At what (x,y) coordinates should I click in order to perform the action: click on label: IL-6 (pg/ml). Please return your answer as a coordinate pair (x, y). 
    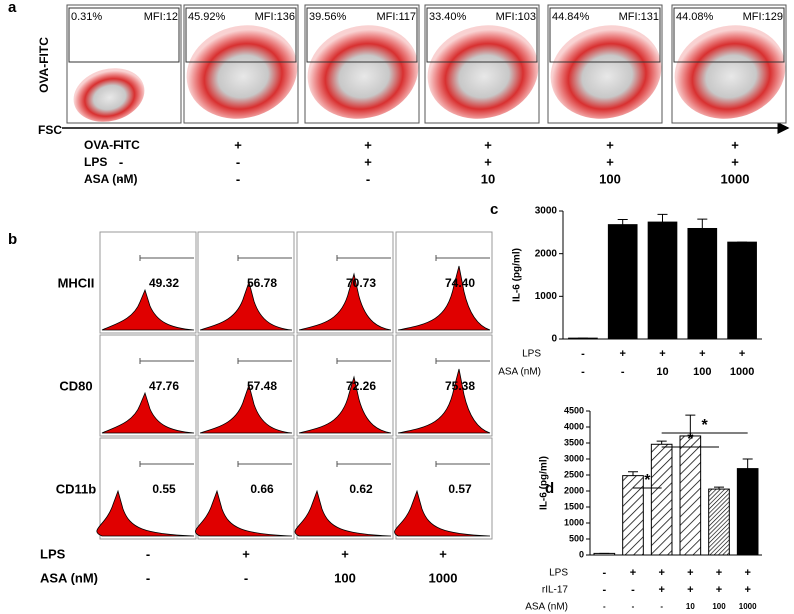
    Looking at the image, I should click on (544, 483).